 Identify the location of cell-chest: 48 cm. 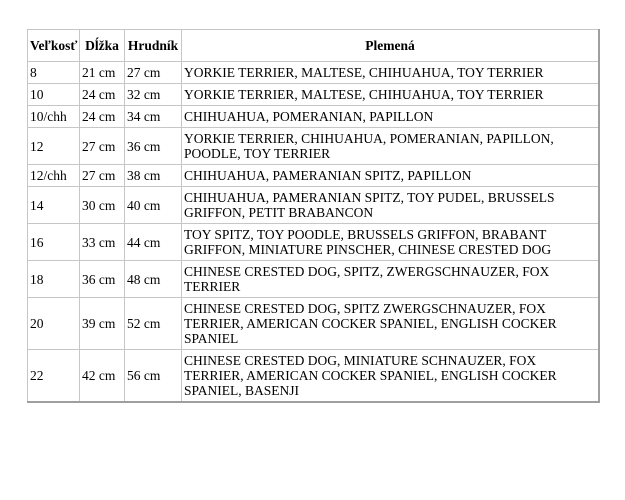
(153, 279).